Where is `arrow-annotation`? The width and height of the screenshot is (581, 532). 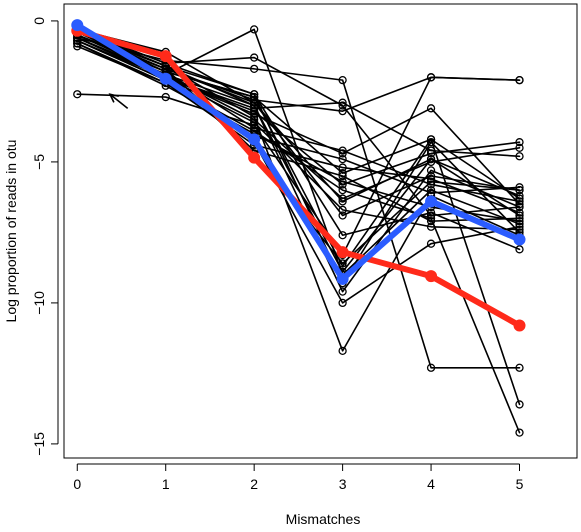
arrow-annotation is located at coordinates (118, 101).